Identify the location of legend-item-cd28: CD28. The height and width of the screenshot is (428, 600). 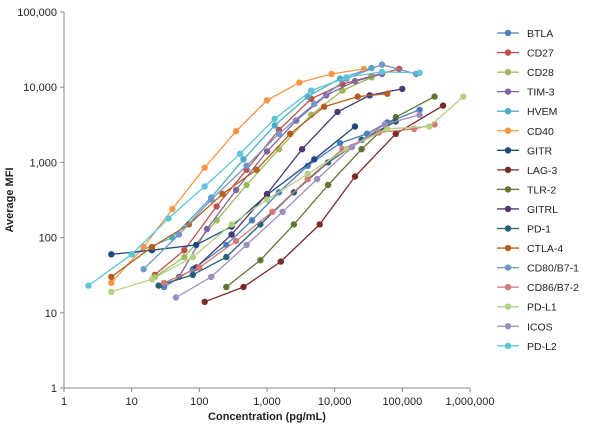
(525, 73).